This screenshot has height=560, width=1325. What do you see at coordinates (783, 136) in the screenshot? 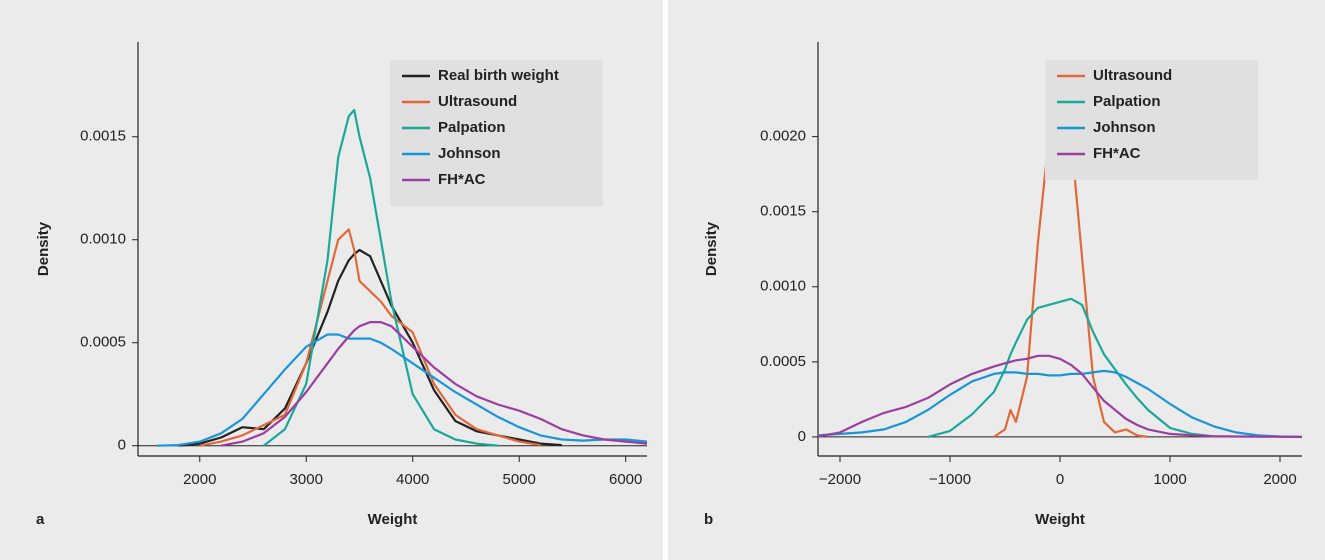
I see `y-tick-label: 0.0020` at bounding box center [783, 136].